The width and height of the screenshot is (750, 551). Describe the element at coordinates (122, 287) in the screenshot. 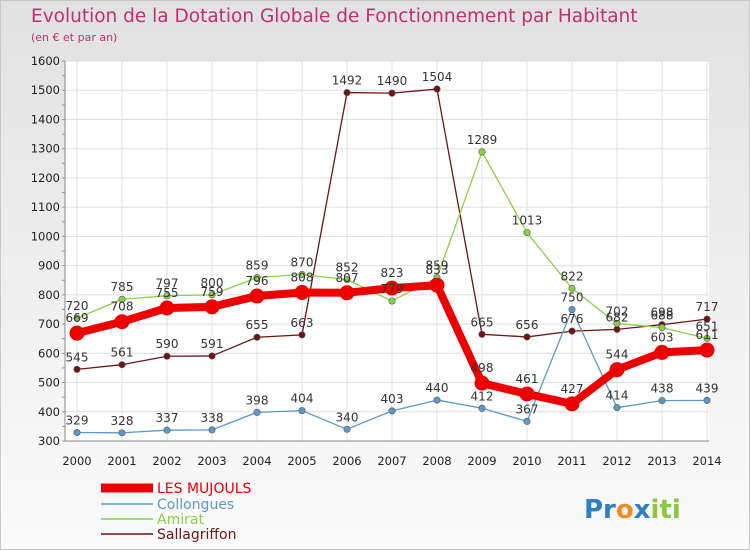

I see `data-label: 785` at that location.